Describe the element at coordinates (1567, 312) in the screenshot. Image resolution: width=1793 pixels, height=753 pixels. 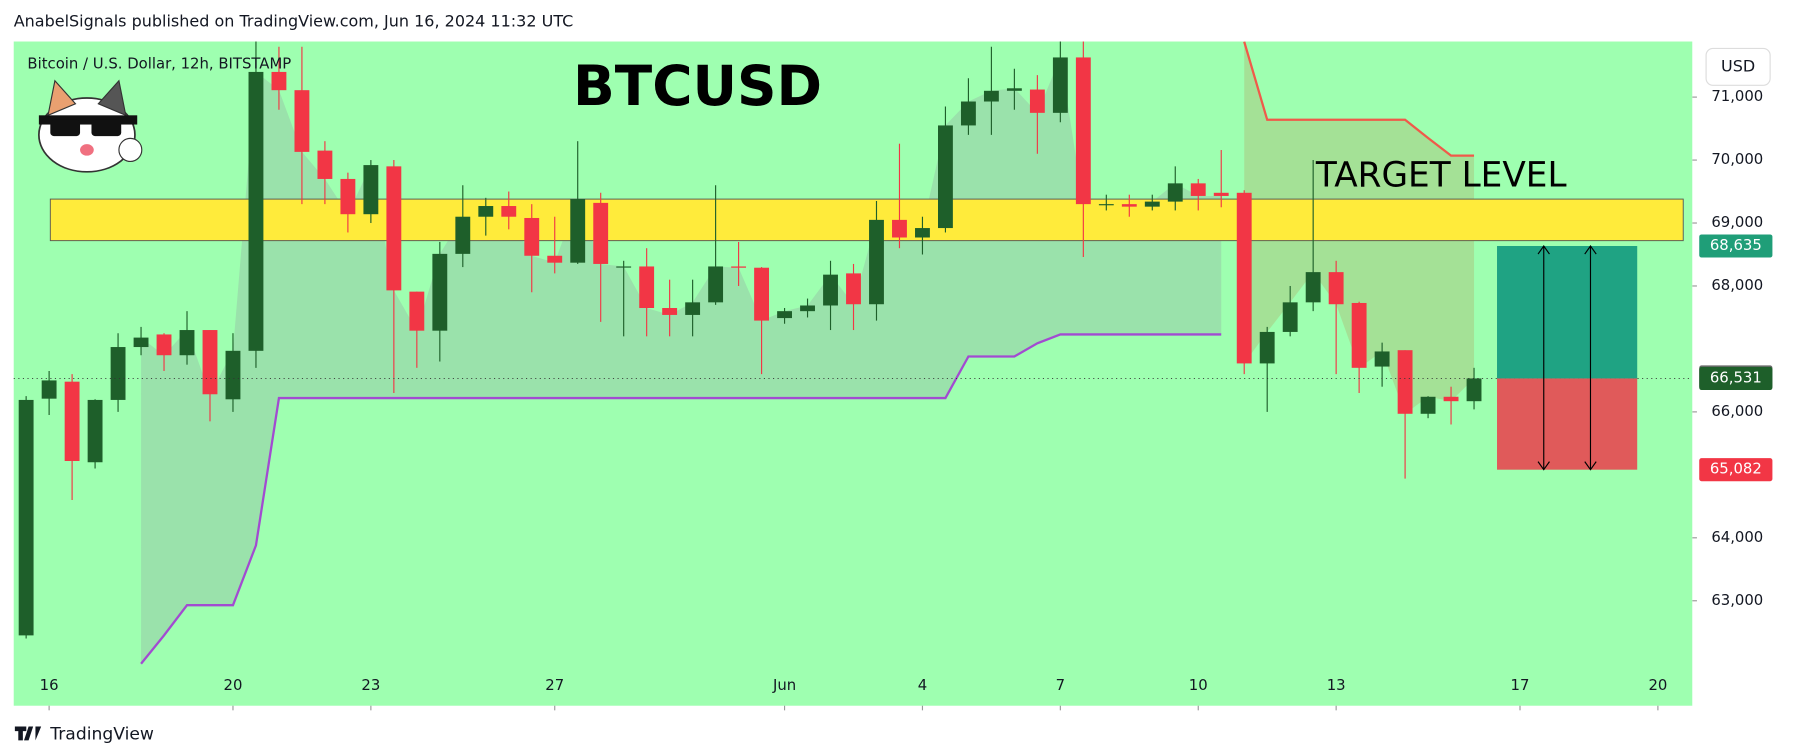
I see `profit-zone` at that location.